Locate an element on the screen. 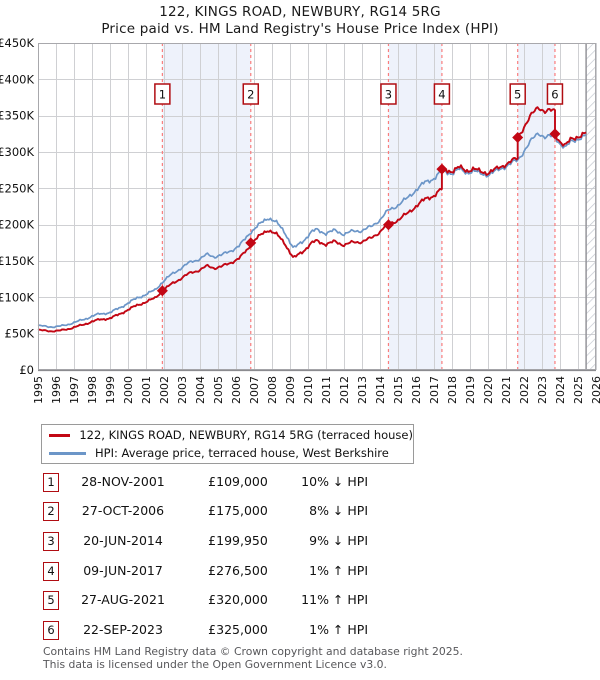  x-tick-label: 2024 is located at coordinates (560, 390).